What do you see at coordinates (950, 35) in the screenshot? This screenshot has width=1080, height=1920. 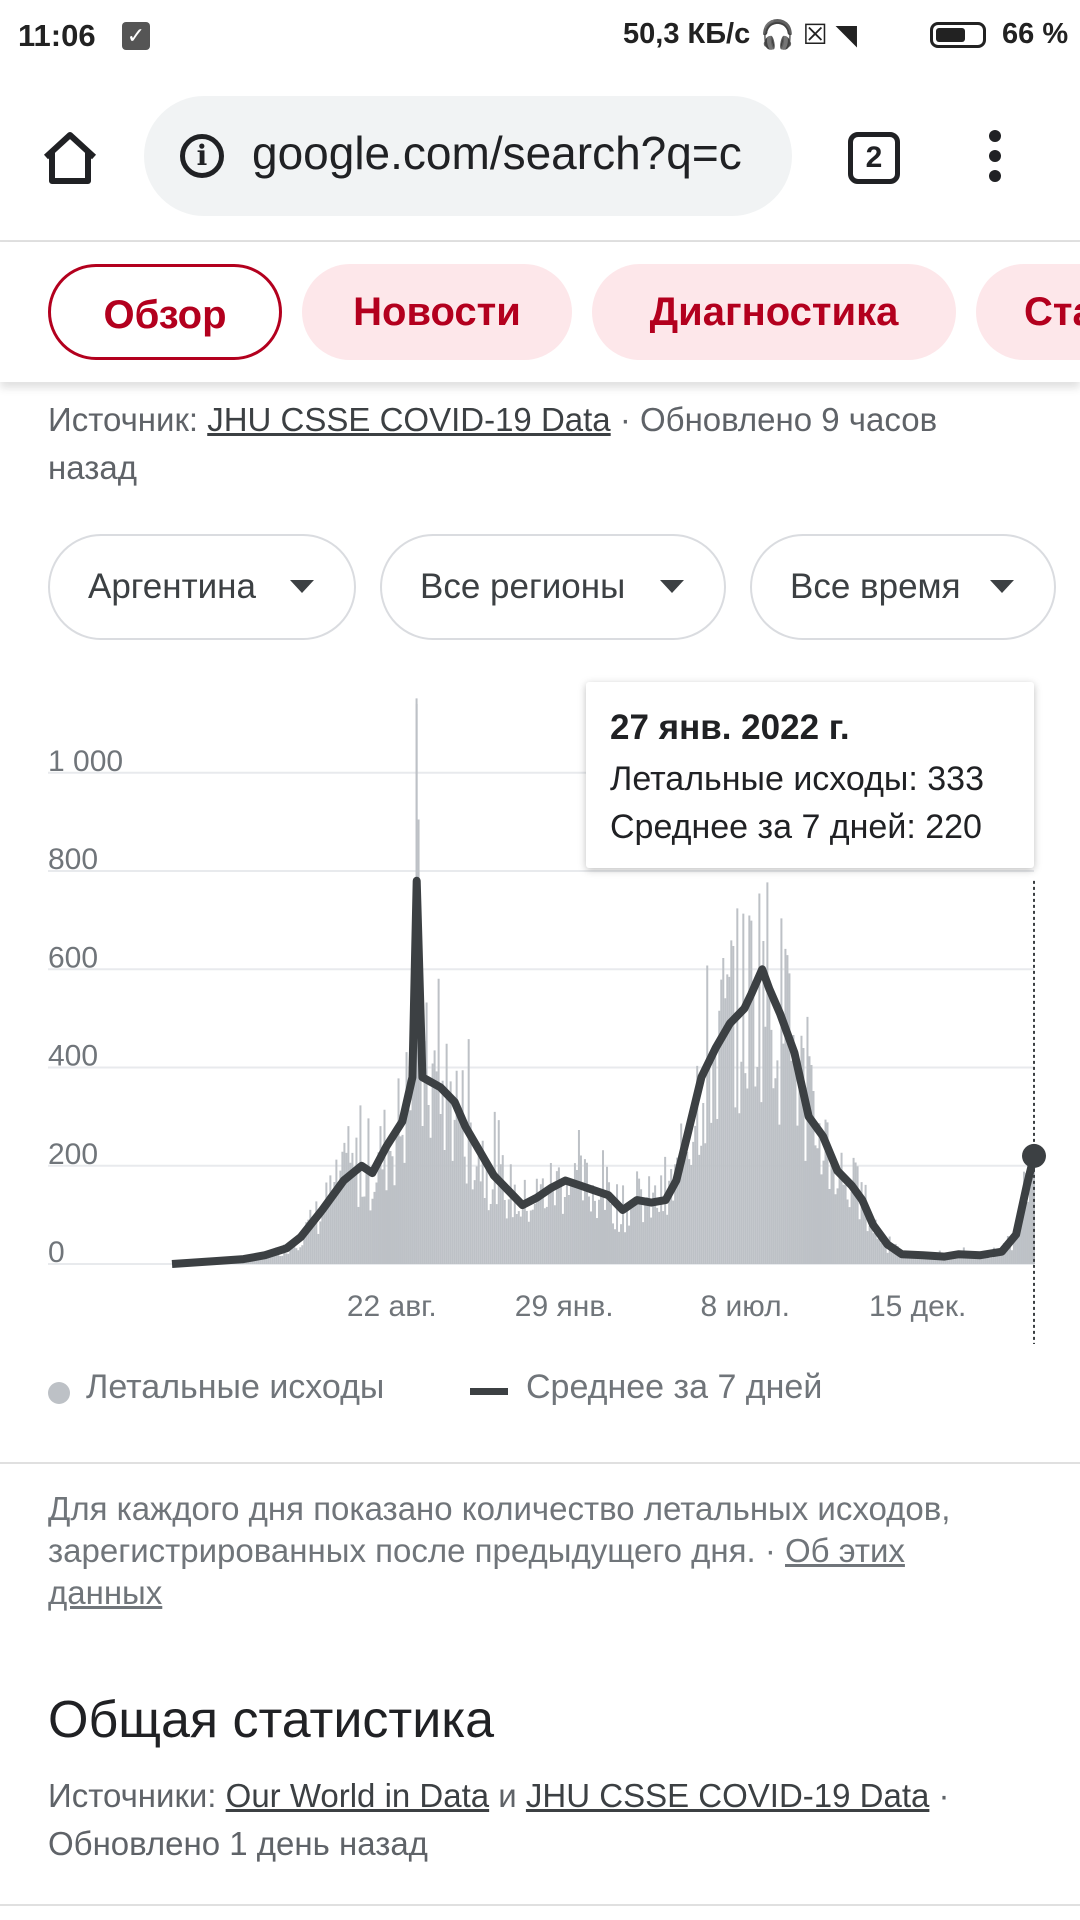 I see `battery-level` at bounding box center [950, 35].